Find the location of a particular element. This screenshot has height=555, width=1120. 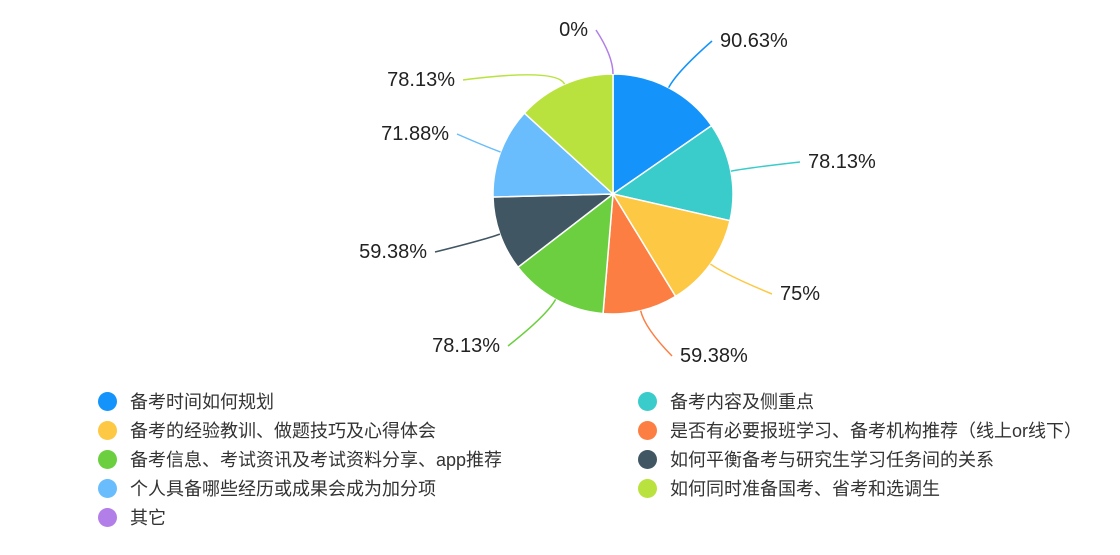

legend-item: 备考内容及侧重点 is located at coordinates (726, 401).